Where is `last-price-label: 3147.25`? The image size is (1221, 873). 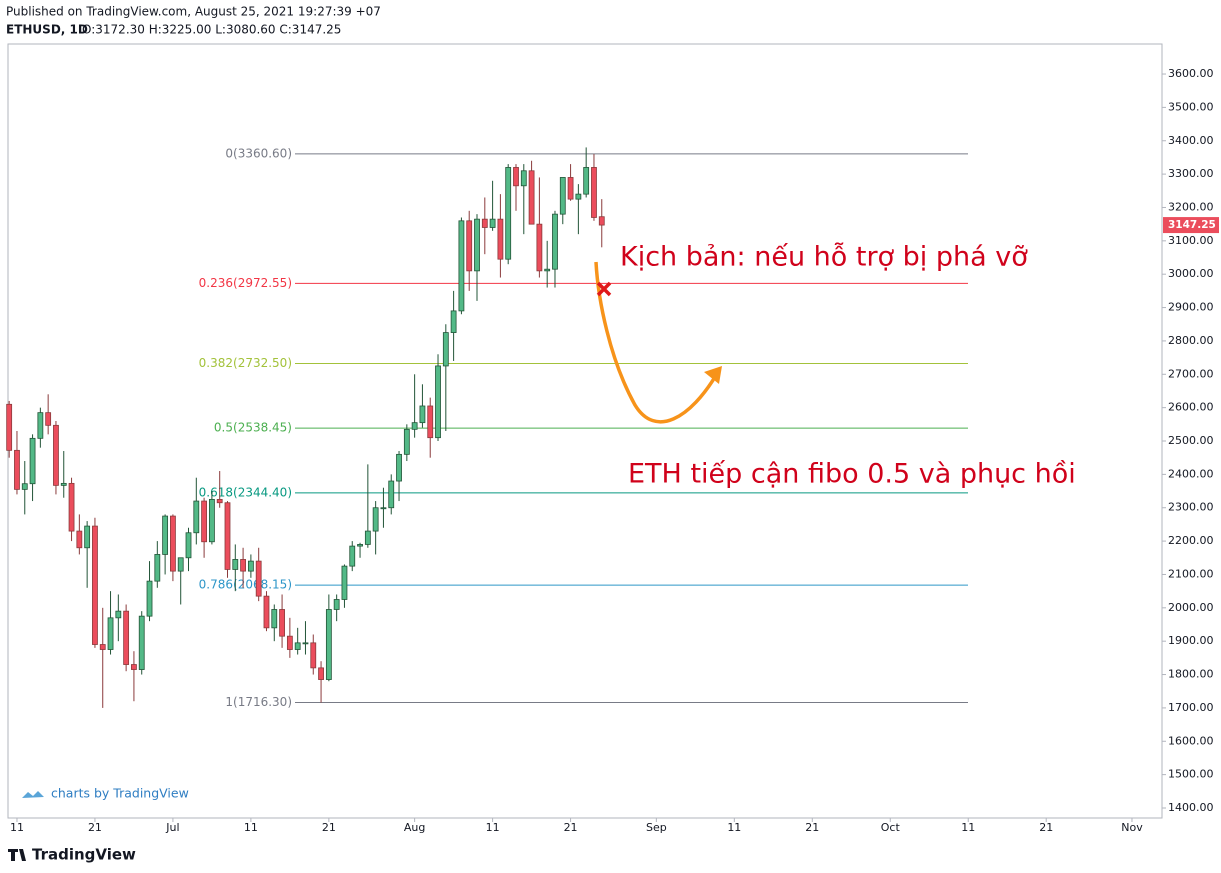 last-price-label: 3147.25 is located at coordinates (1192, 225).